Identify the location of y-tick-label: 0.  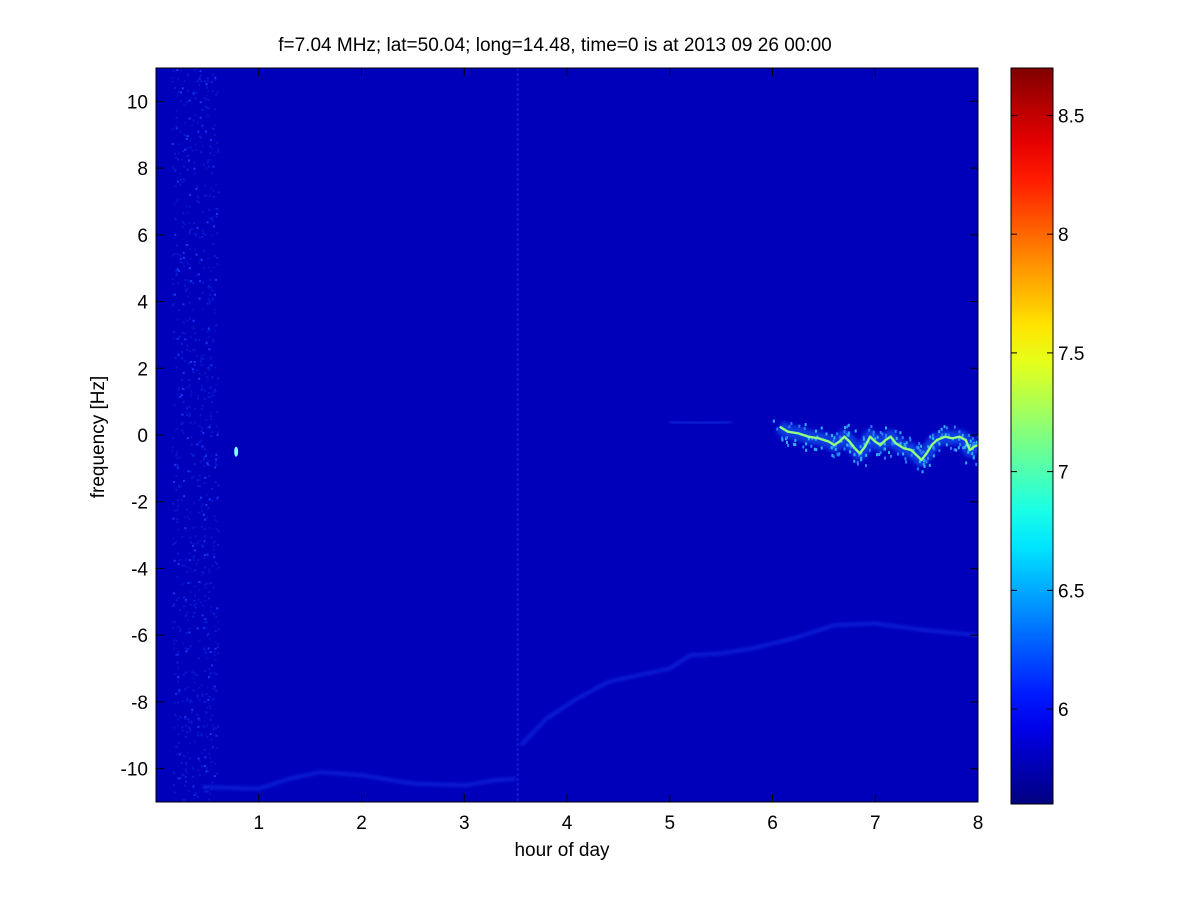
(142, 436).